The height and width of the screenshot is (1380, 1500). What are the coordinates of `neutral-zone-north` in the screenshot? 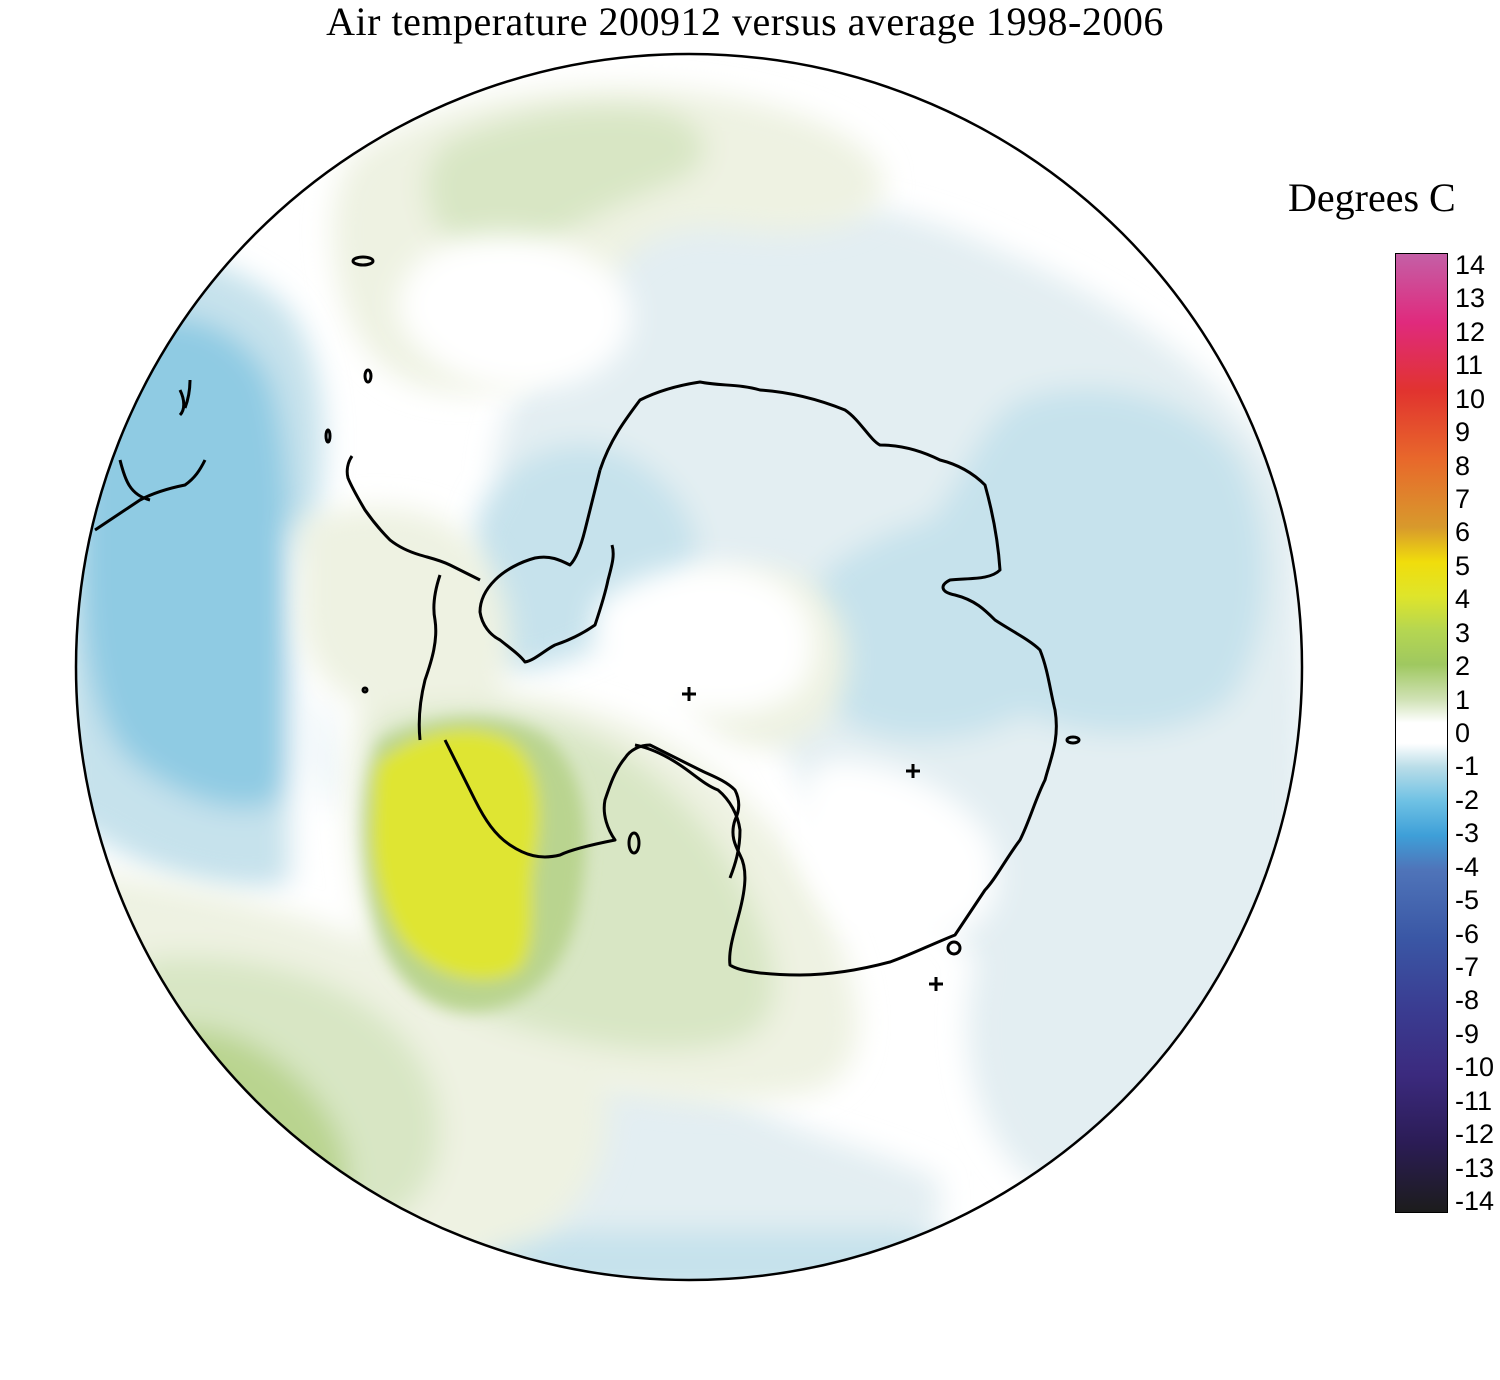 It's located at (514, 312).